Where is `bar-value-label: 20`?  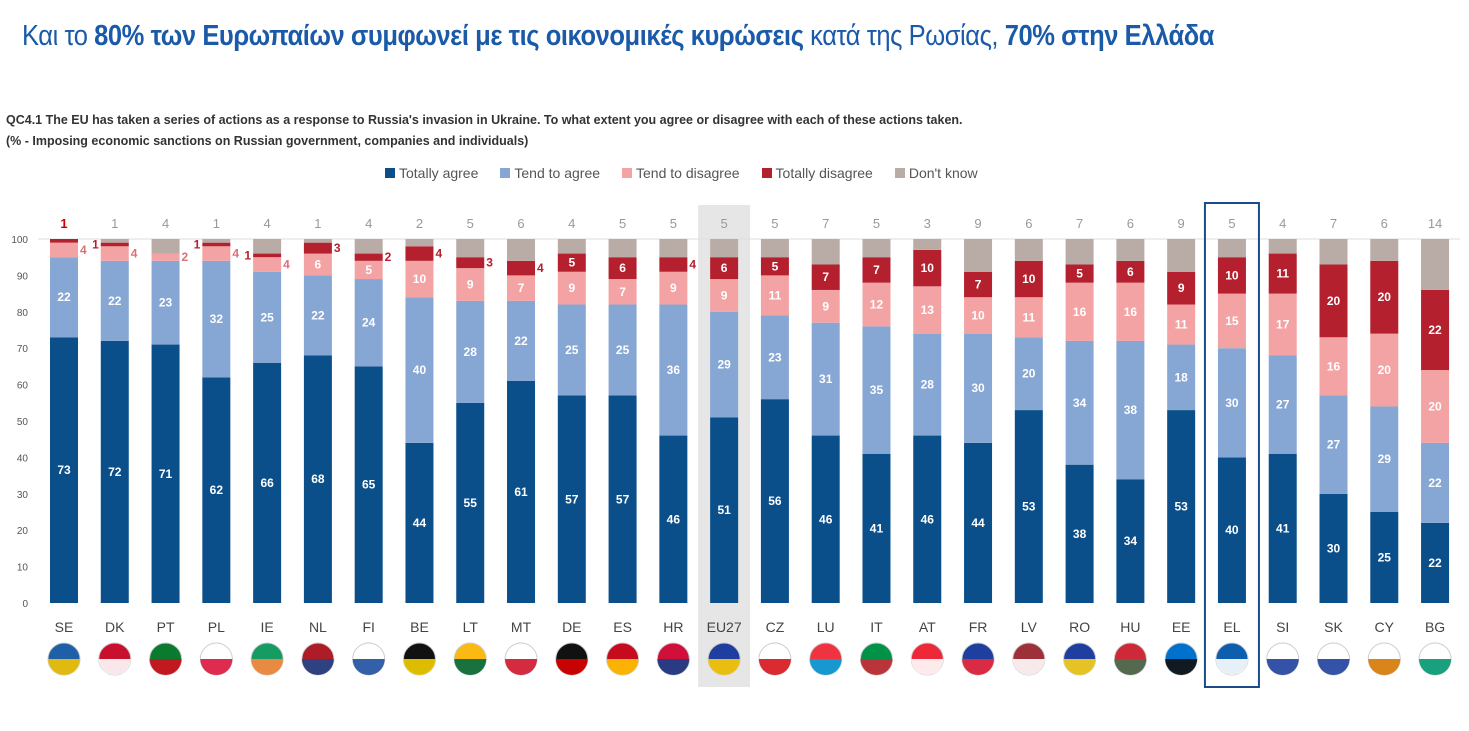
bar-value-label: 20 is located at coordinates (1385, 297).